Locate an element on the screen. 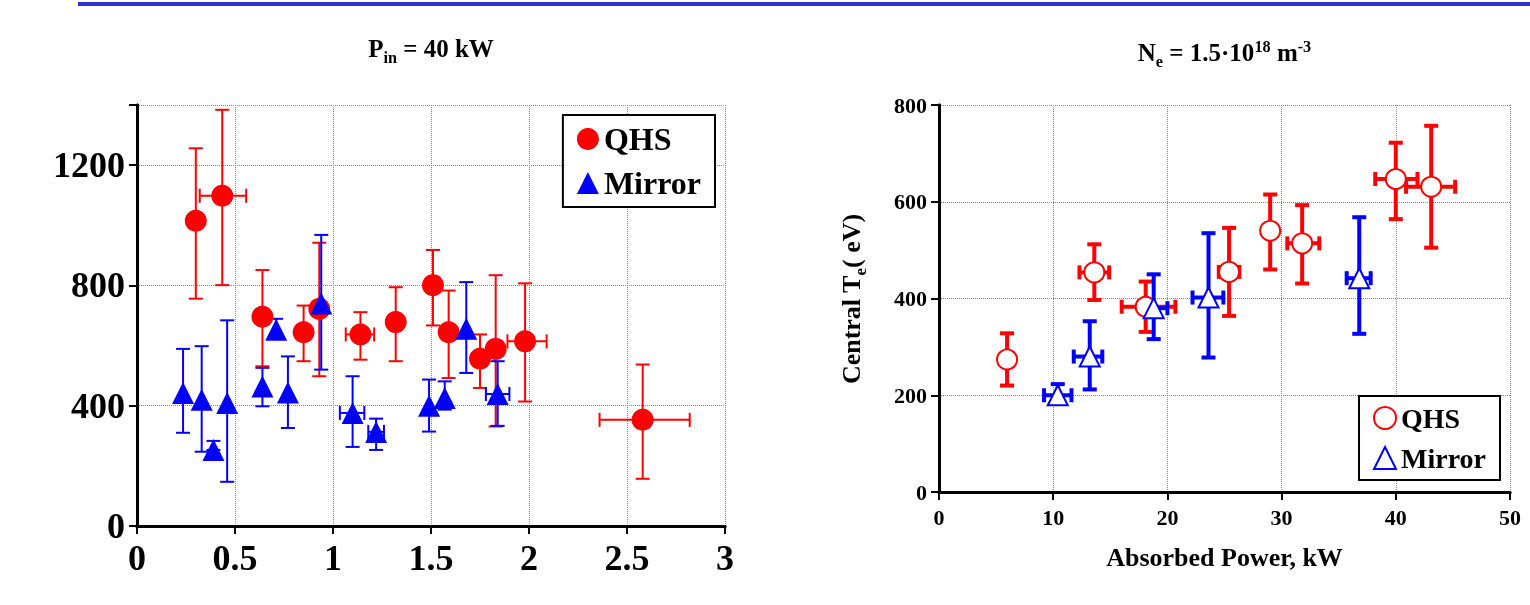 This screenshot has height=605, width=1530. x-tick-label: 0 is located at coordinates (939, 517).